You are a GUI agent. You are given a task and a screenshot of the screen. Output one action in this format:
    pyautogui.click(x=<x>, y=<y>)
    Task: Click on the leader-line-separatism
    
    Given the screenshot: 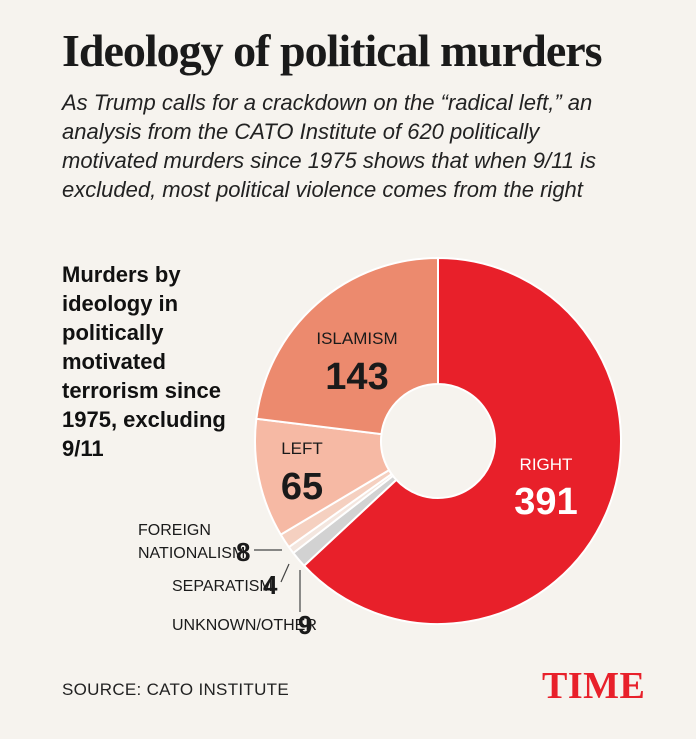 What is the action you would take?
    pyautogui.click(x=285, y=573)
    